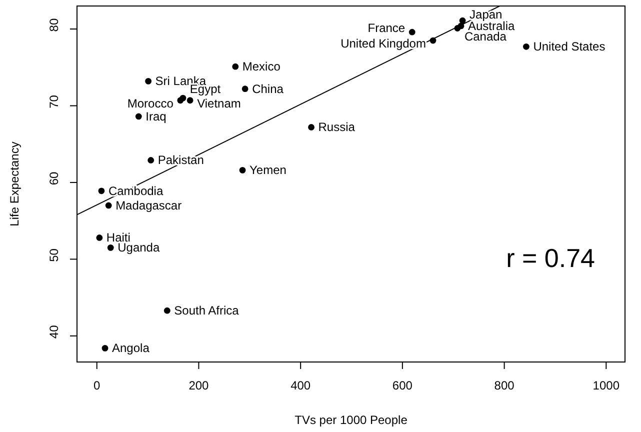 The image size is (641, 432). I want to click on x-tick-label: 600, so click(402, 385).